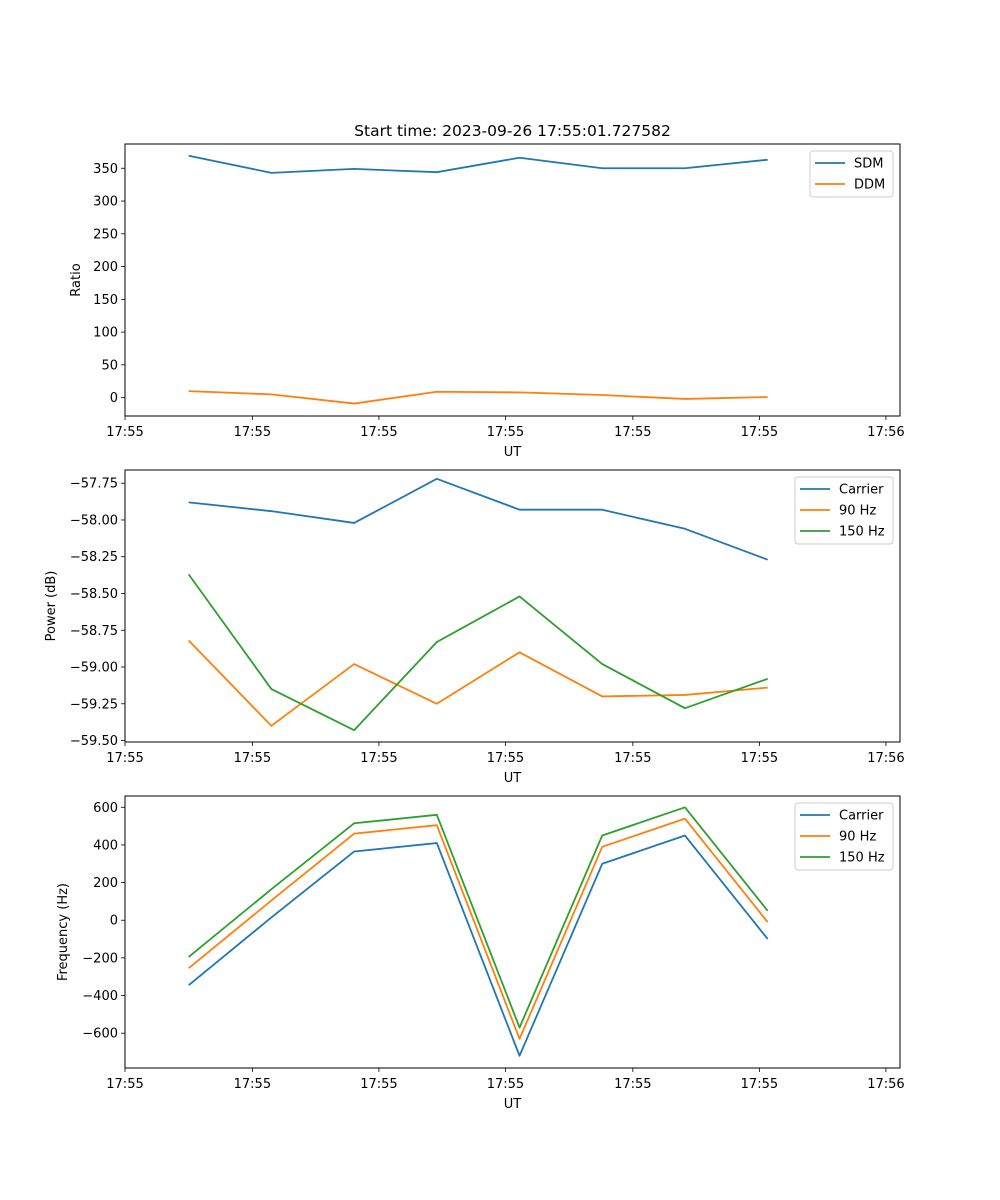 This screenshot has height=1200, width=1000. What do you see at coordinates (868, 164) in the screenshot?
I see `legend-label: SDM` at bounding box center [868, 164].